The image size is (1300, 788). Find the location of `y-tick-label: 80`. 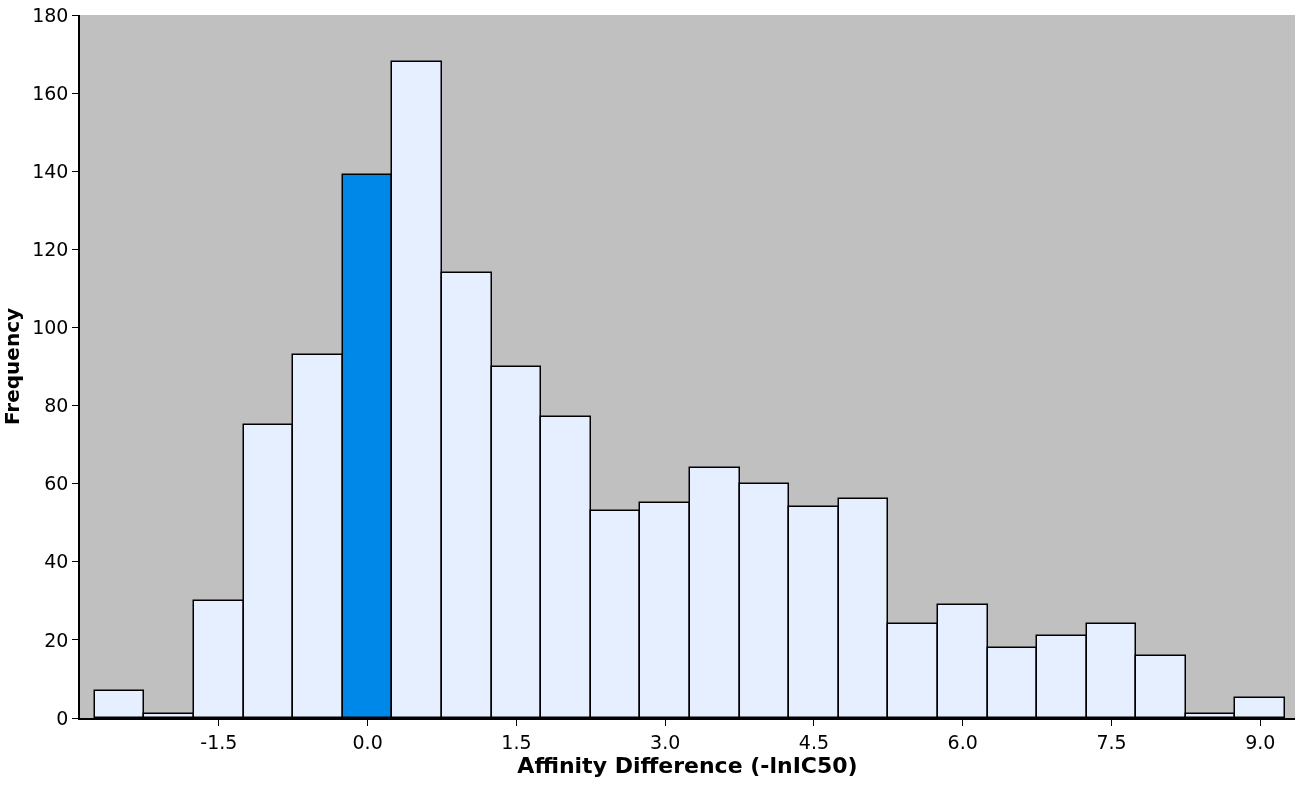

y-tick-label: 80 is located at coordinates (56, 405).